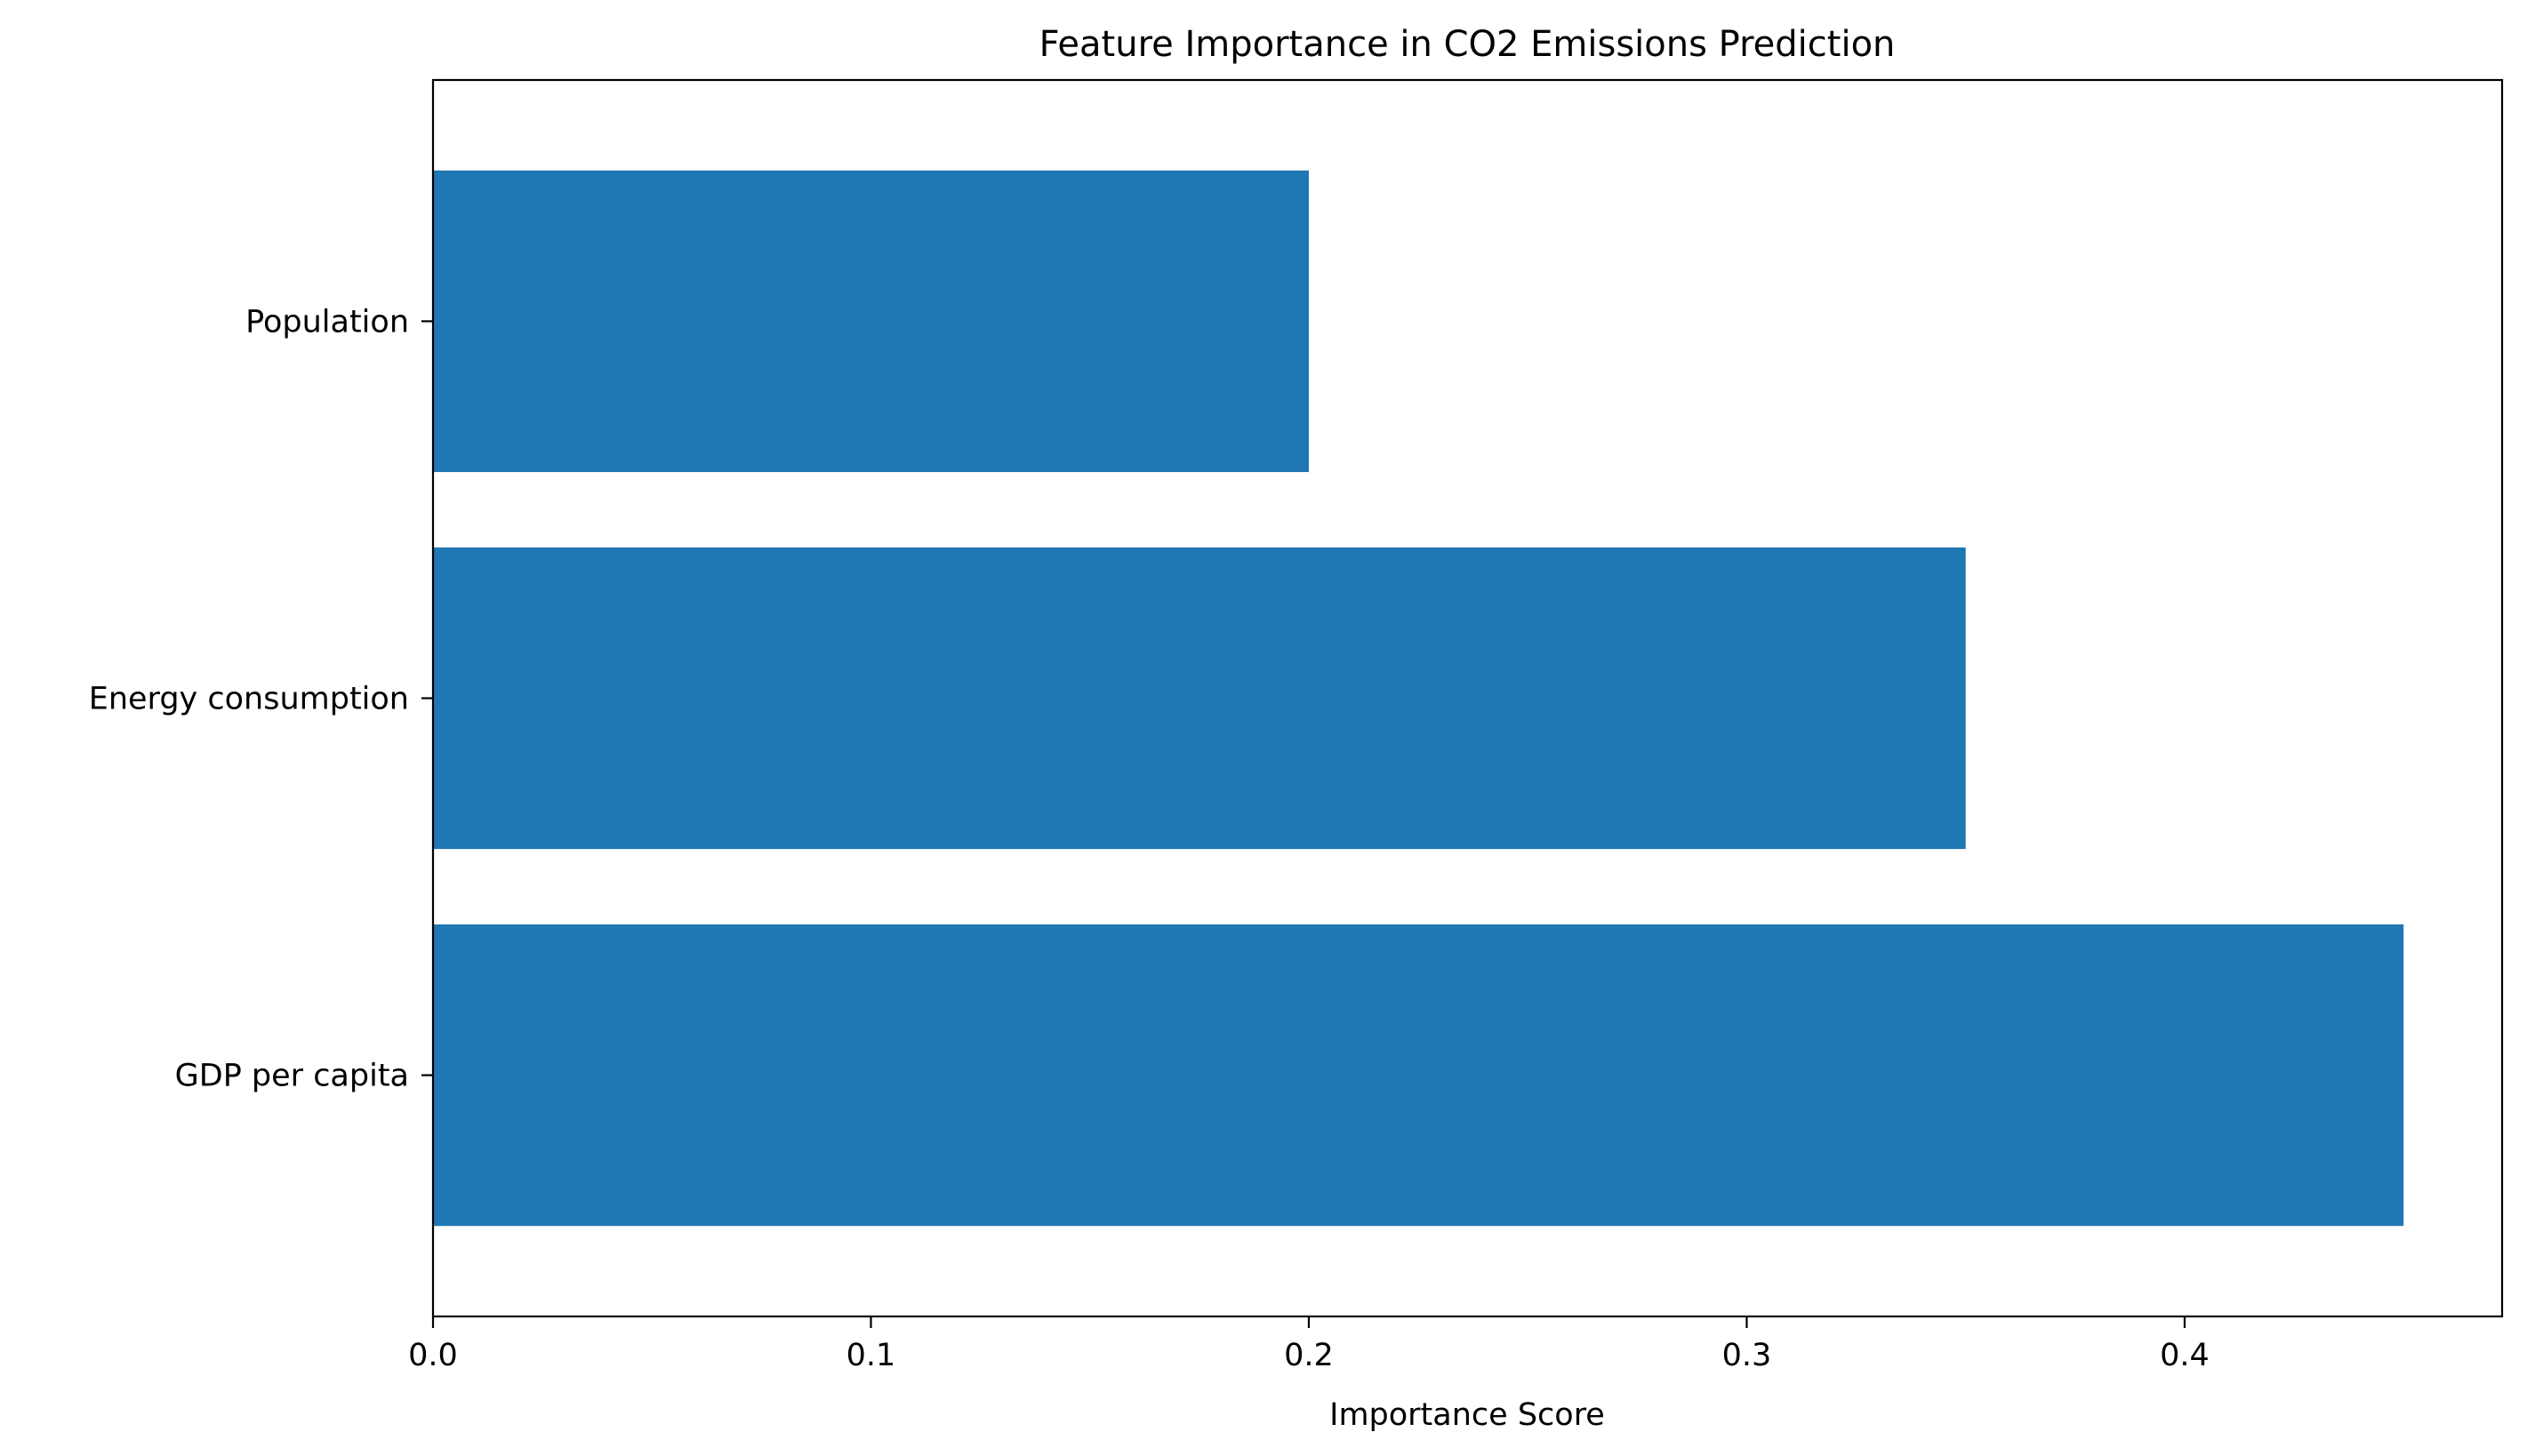  What do you see at coordinates (433, 1355) in the screenshot?
I see `x-tick-label: 0.0` at bounding box center [433, 1355].